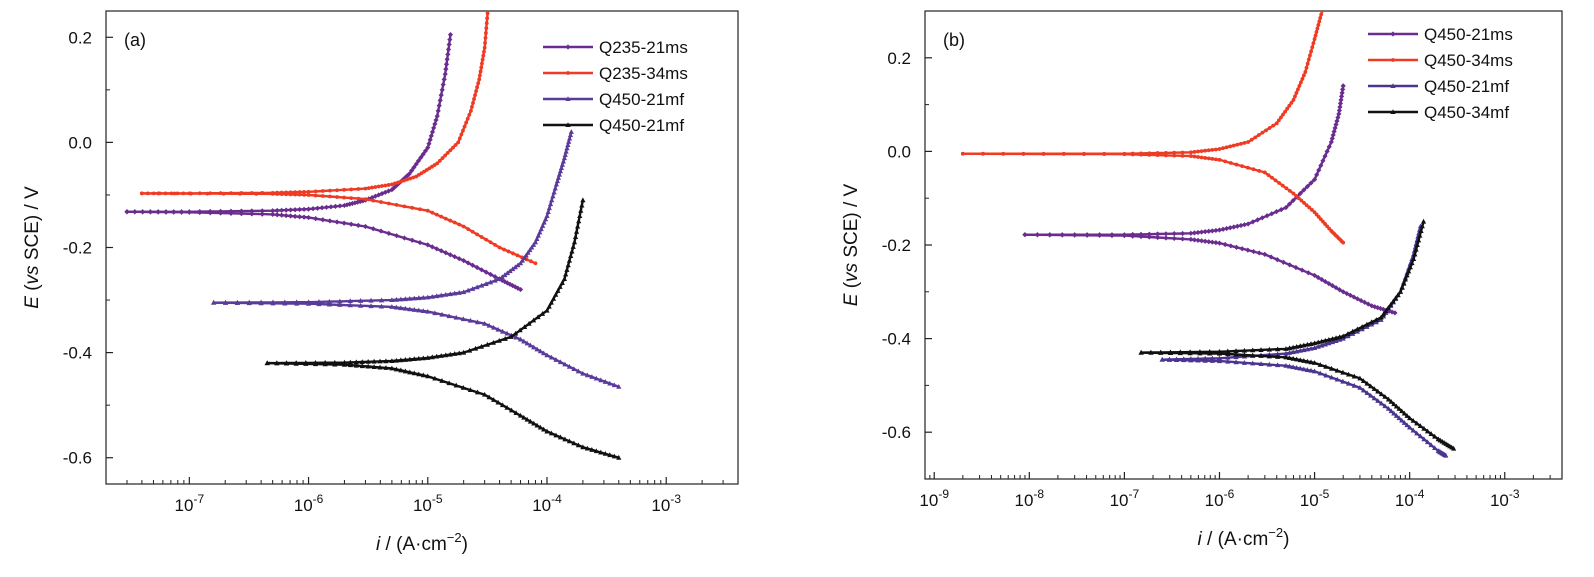 The height and width of the screenshot is (577, 1594). Describe the element at coordinates (422, 542) in the screenshot. I see `x-axis-label: i / (A·cm−2)` at that location.